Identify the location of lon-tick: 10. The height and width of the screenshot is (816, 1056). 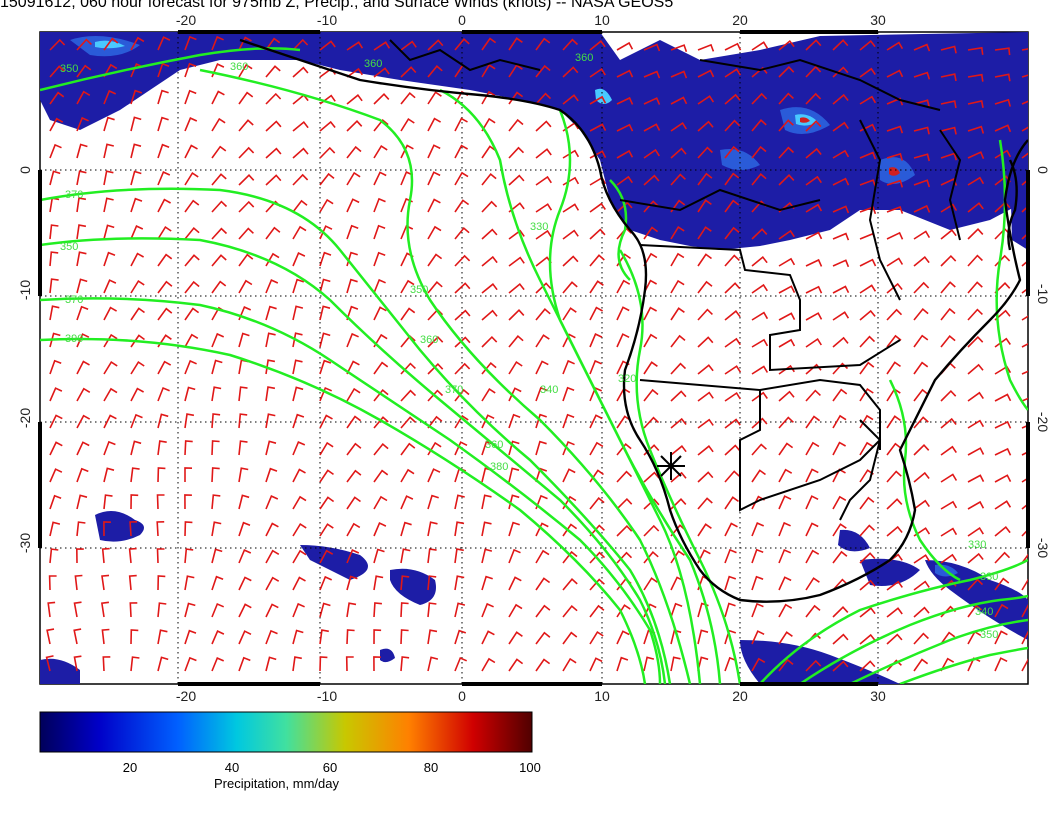
(602, 696).